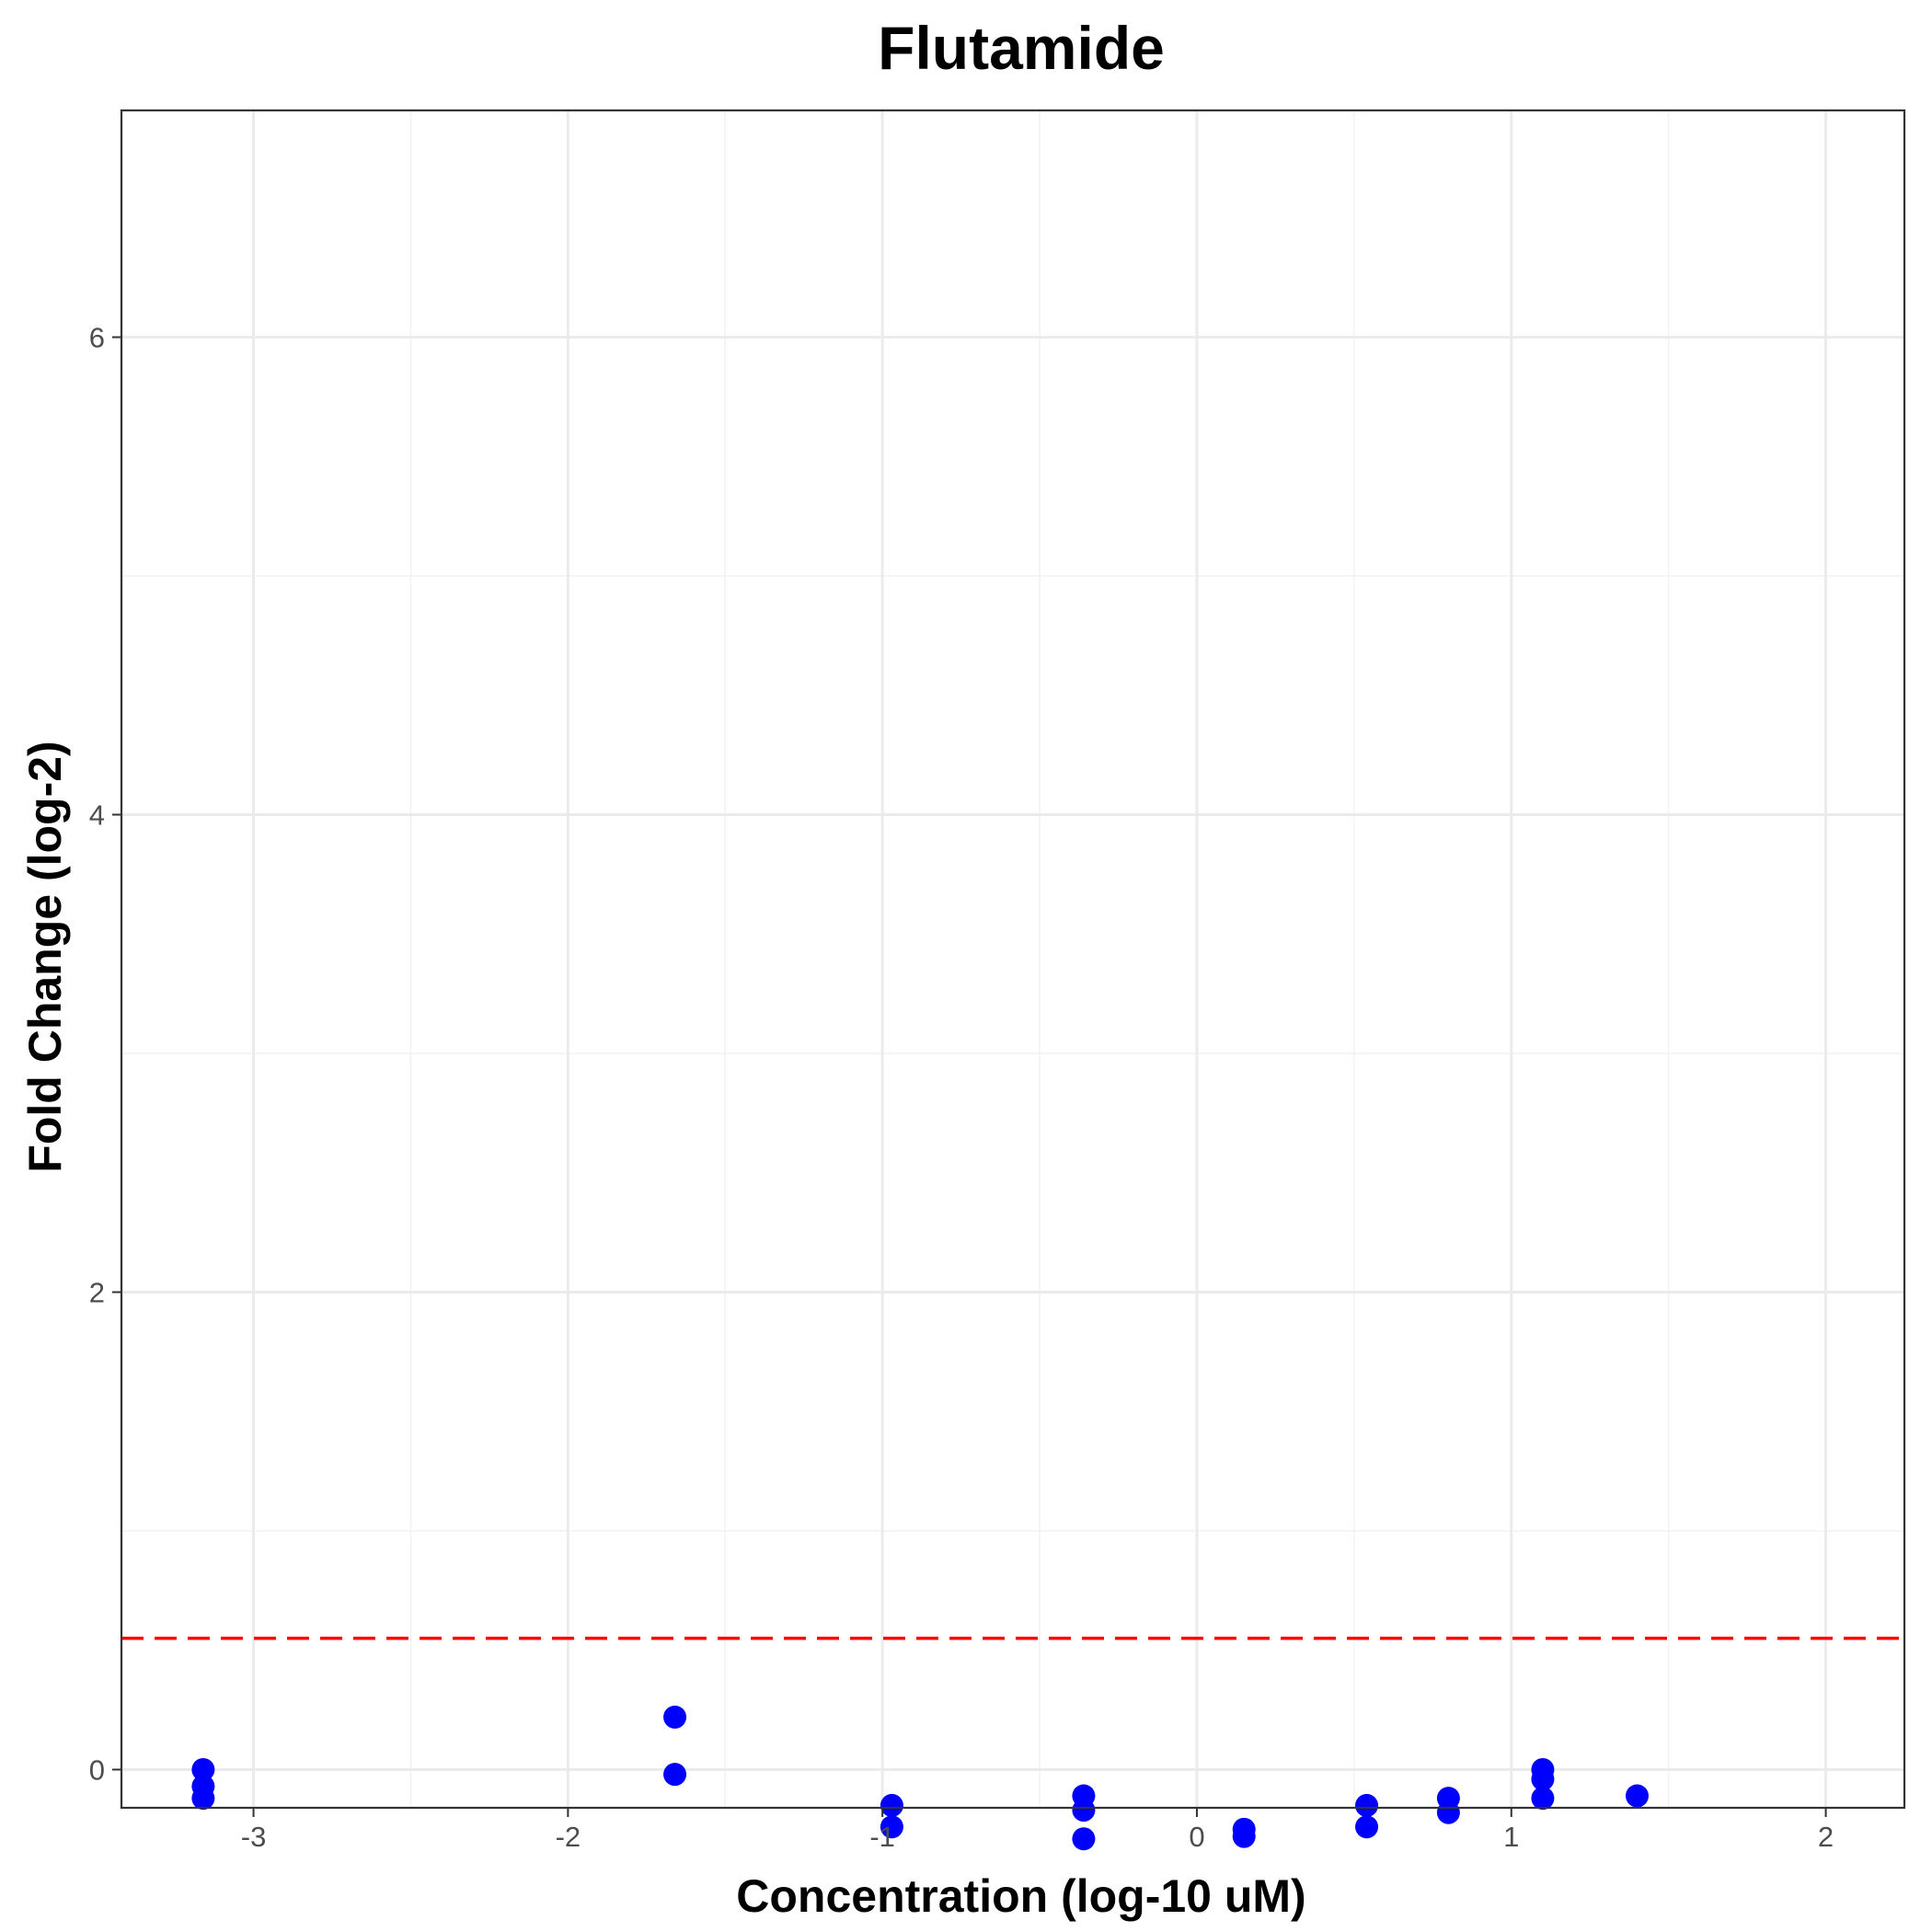 This screenshot has height=1932, width=1932. Describe the element at coordinates (1021, 48) in the screenshot. I see `chart-title: Flutamide` at that location.